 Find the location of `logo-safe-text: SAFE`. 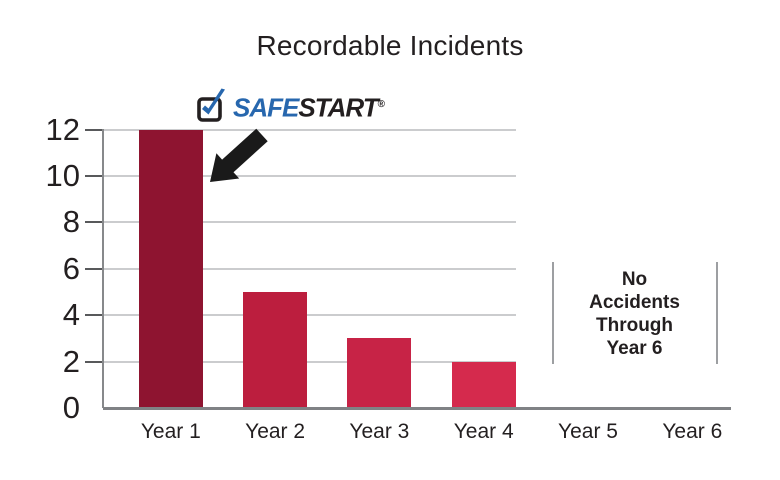

logo-safe-text: SAFE is located at coordinates (266, 108).